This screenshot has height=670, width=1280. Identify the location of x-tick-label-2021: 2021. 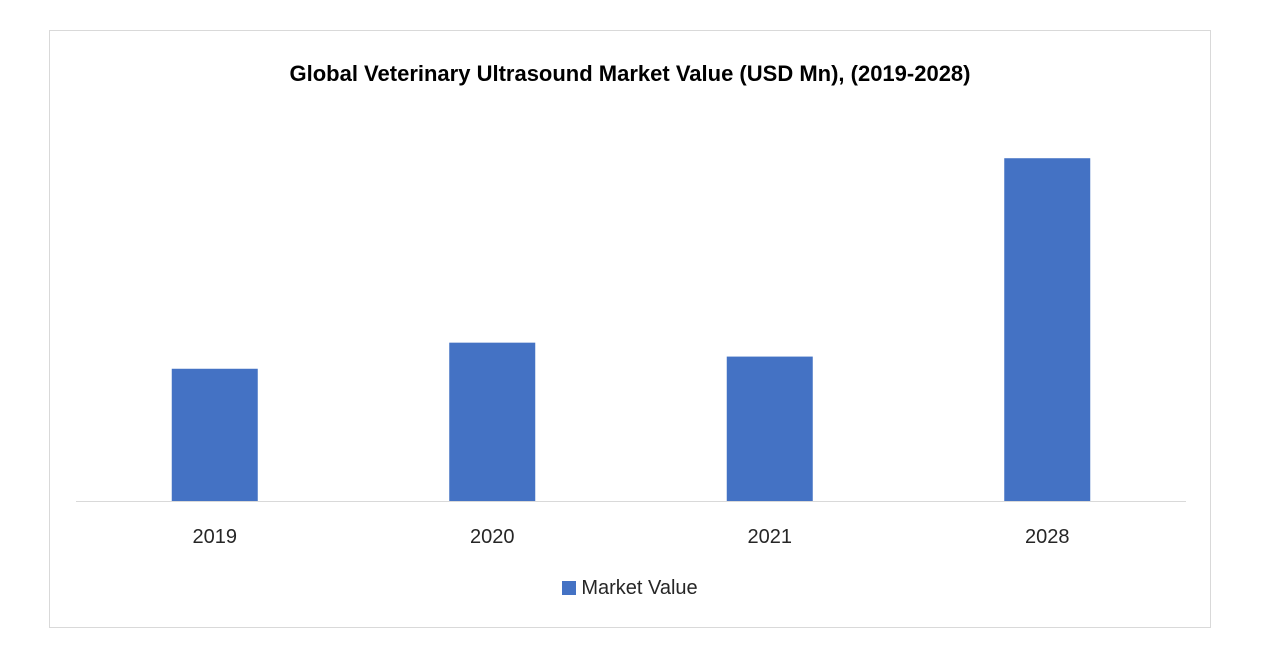
(770, 537).